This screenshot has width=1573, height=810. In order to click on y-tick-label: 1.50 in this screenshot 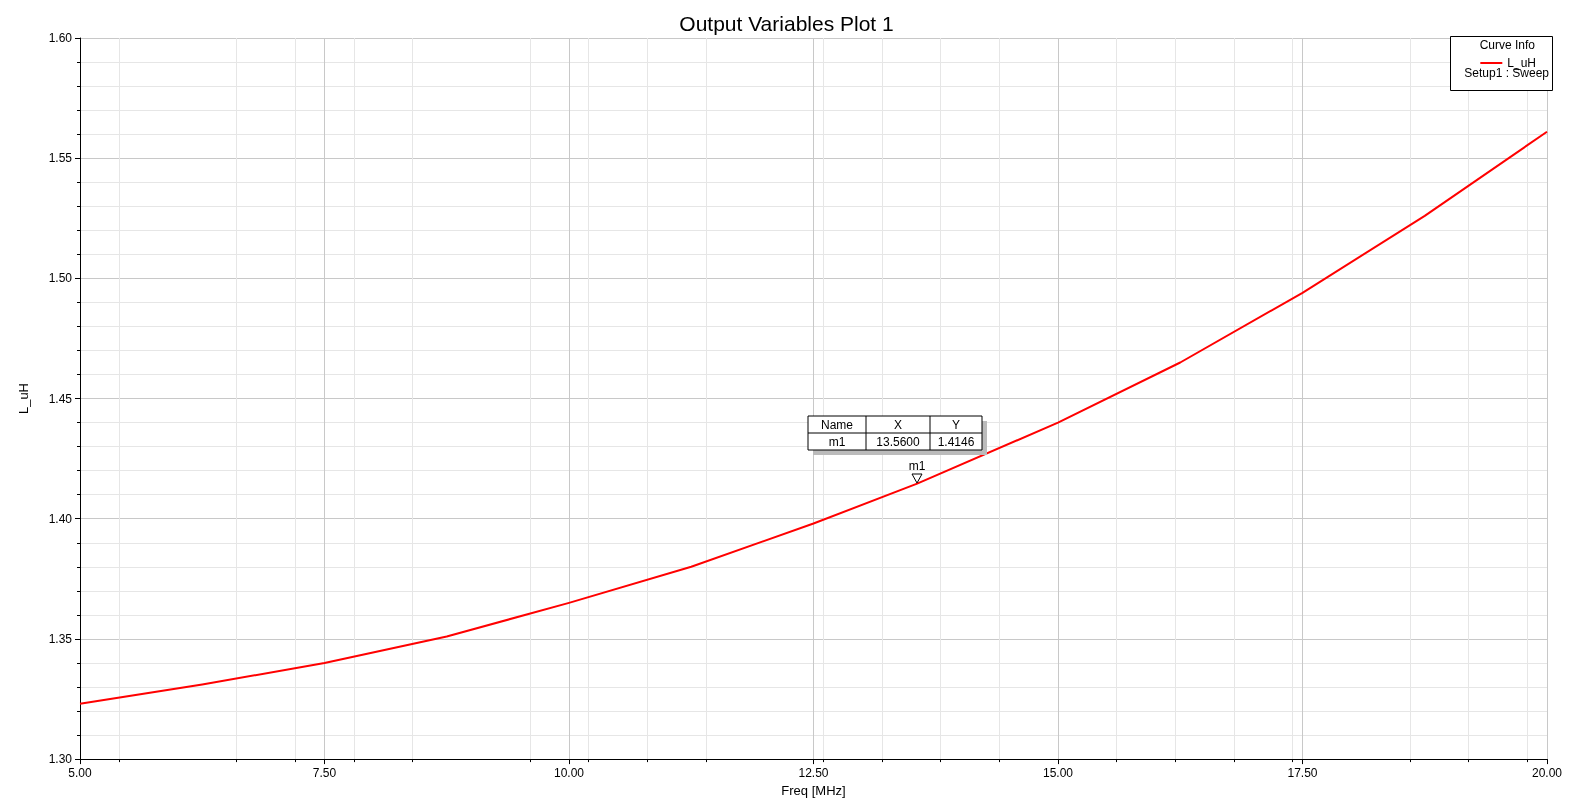, I will do `click(60, 278)`.